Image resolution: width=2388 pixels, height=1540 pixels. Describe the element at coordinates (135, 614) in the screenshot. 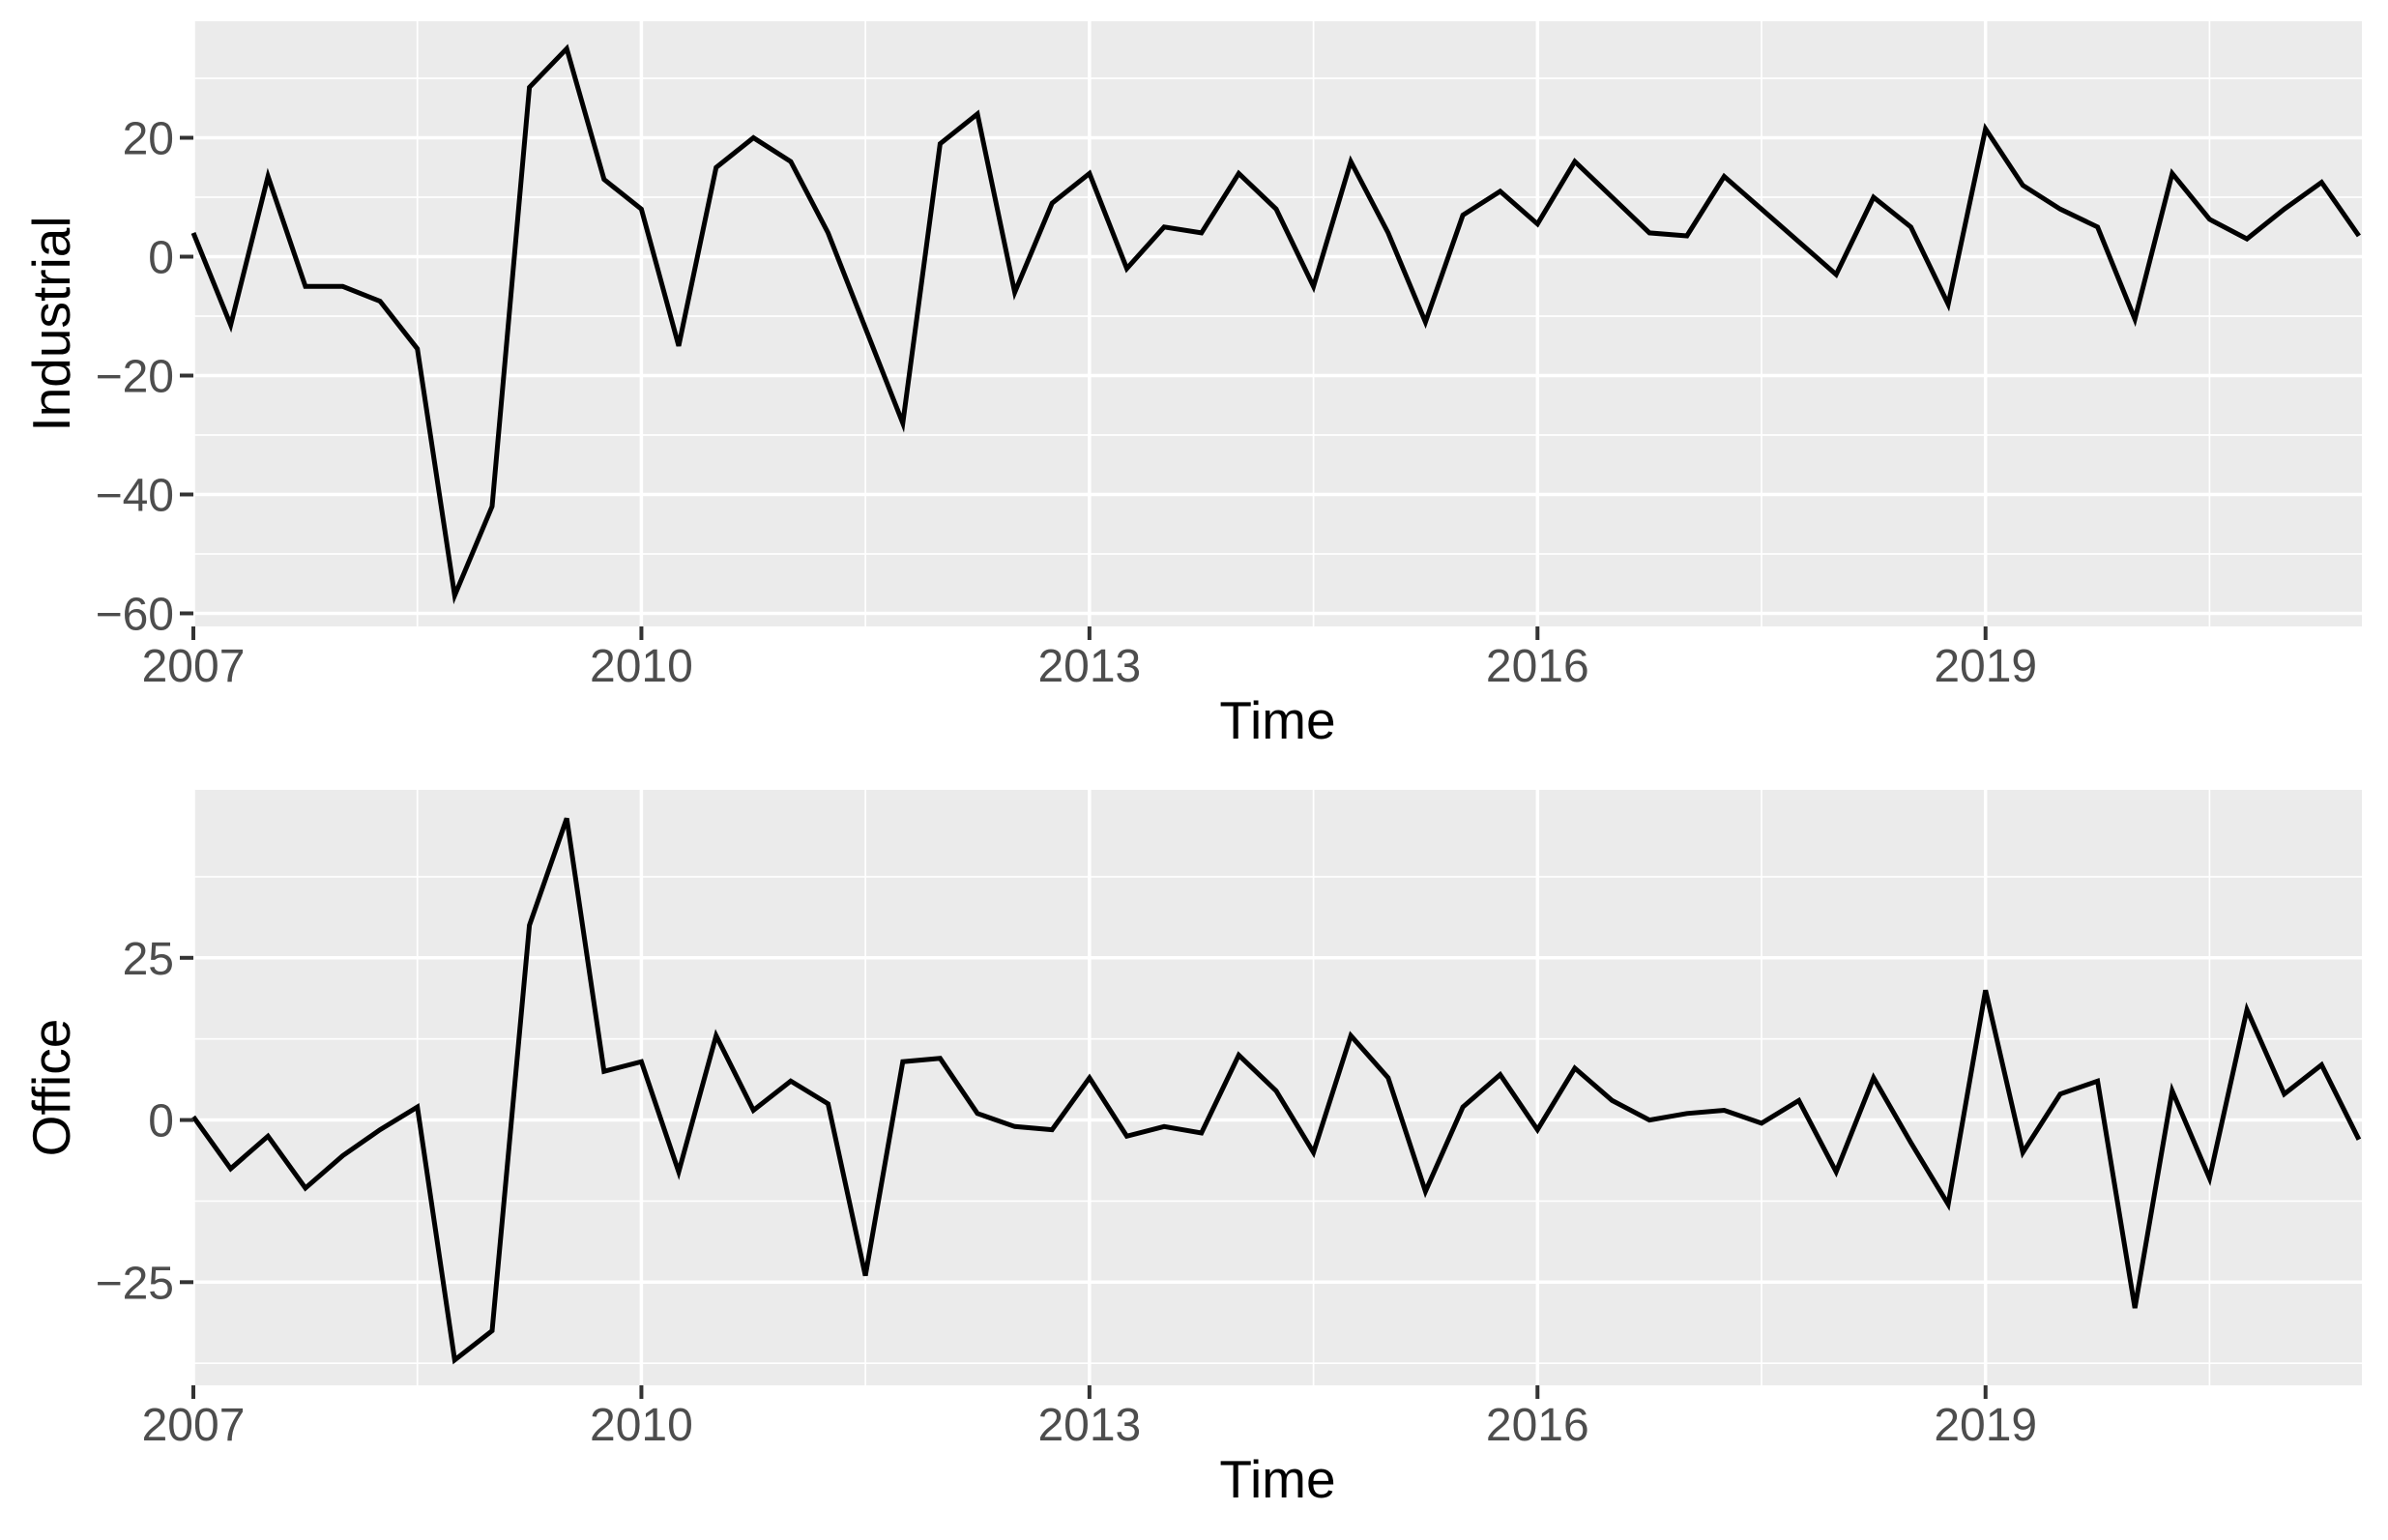

I see `y-tick-label: −60` at that location.